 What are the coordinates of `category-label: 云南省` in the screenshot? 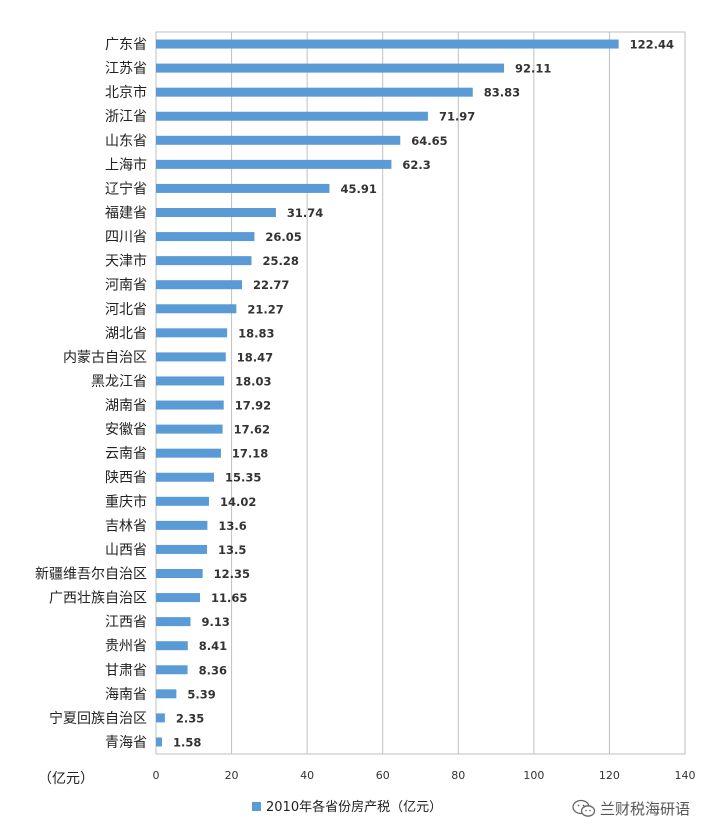 It's located at (126, 454).